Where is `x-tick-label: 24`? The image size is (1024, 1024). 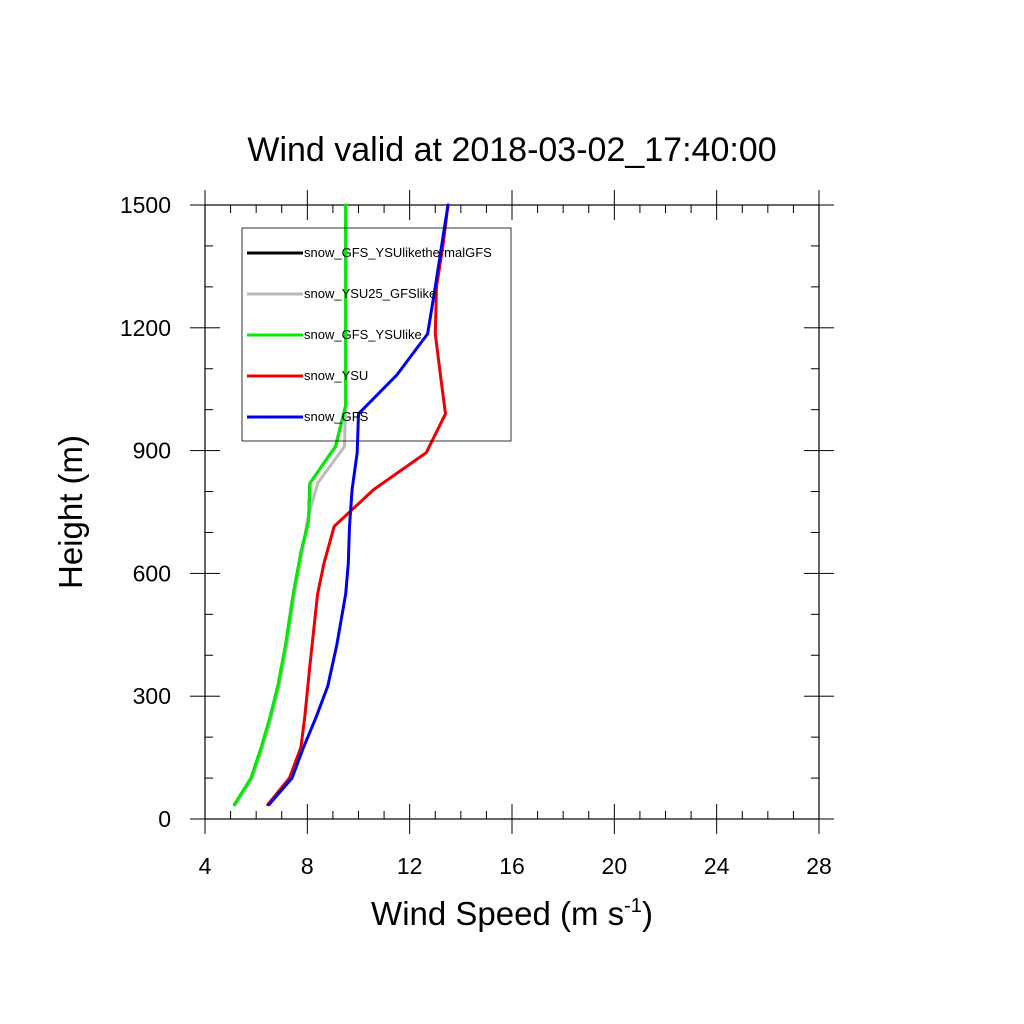
x-tick-label: 24 is located at coordinates (717, 866).